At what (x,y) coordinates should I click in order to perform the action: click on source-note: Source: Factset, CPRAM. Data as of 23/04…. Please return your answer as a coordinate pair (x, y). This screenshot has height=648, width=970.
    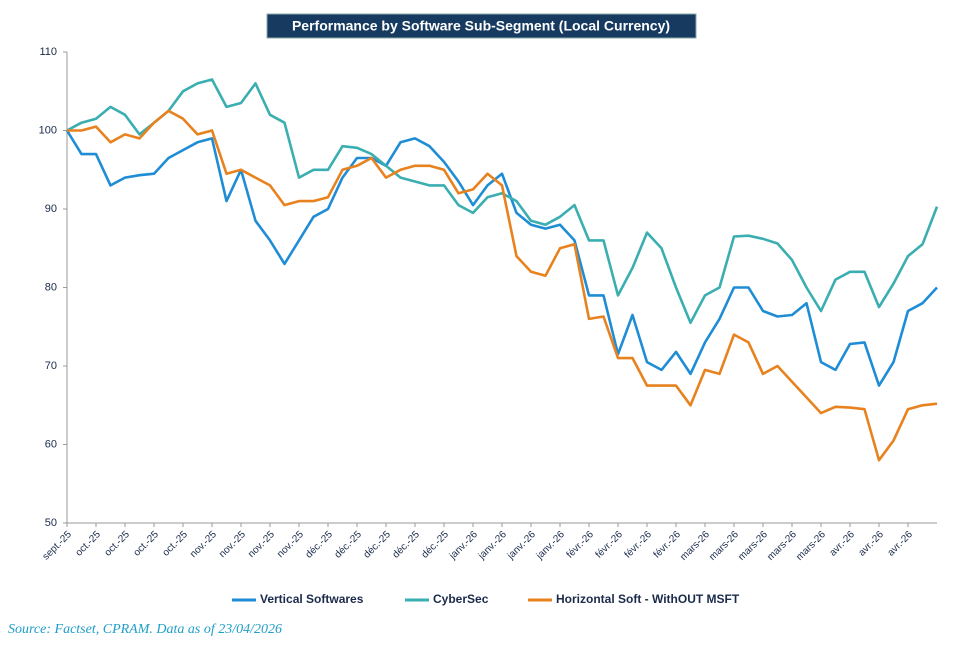
    Looking at the image, I should click on (145, 629).